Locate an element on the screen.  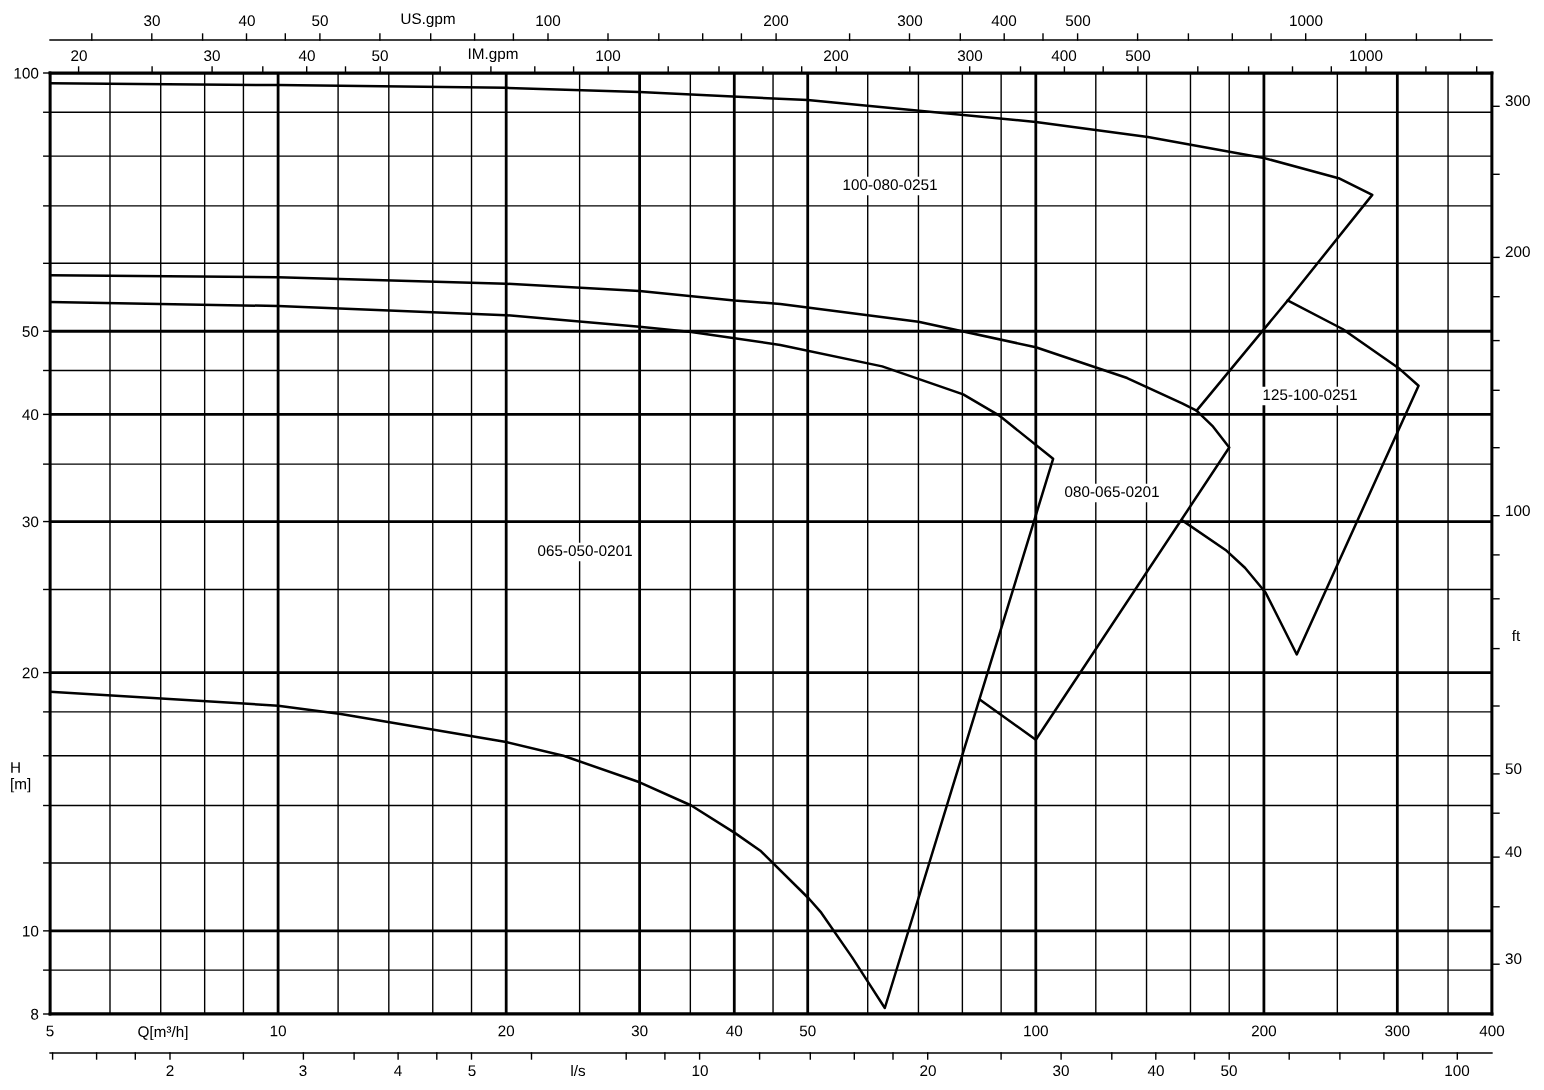
y2-axis-title: ft is located at coordinates (1516, 635).